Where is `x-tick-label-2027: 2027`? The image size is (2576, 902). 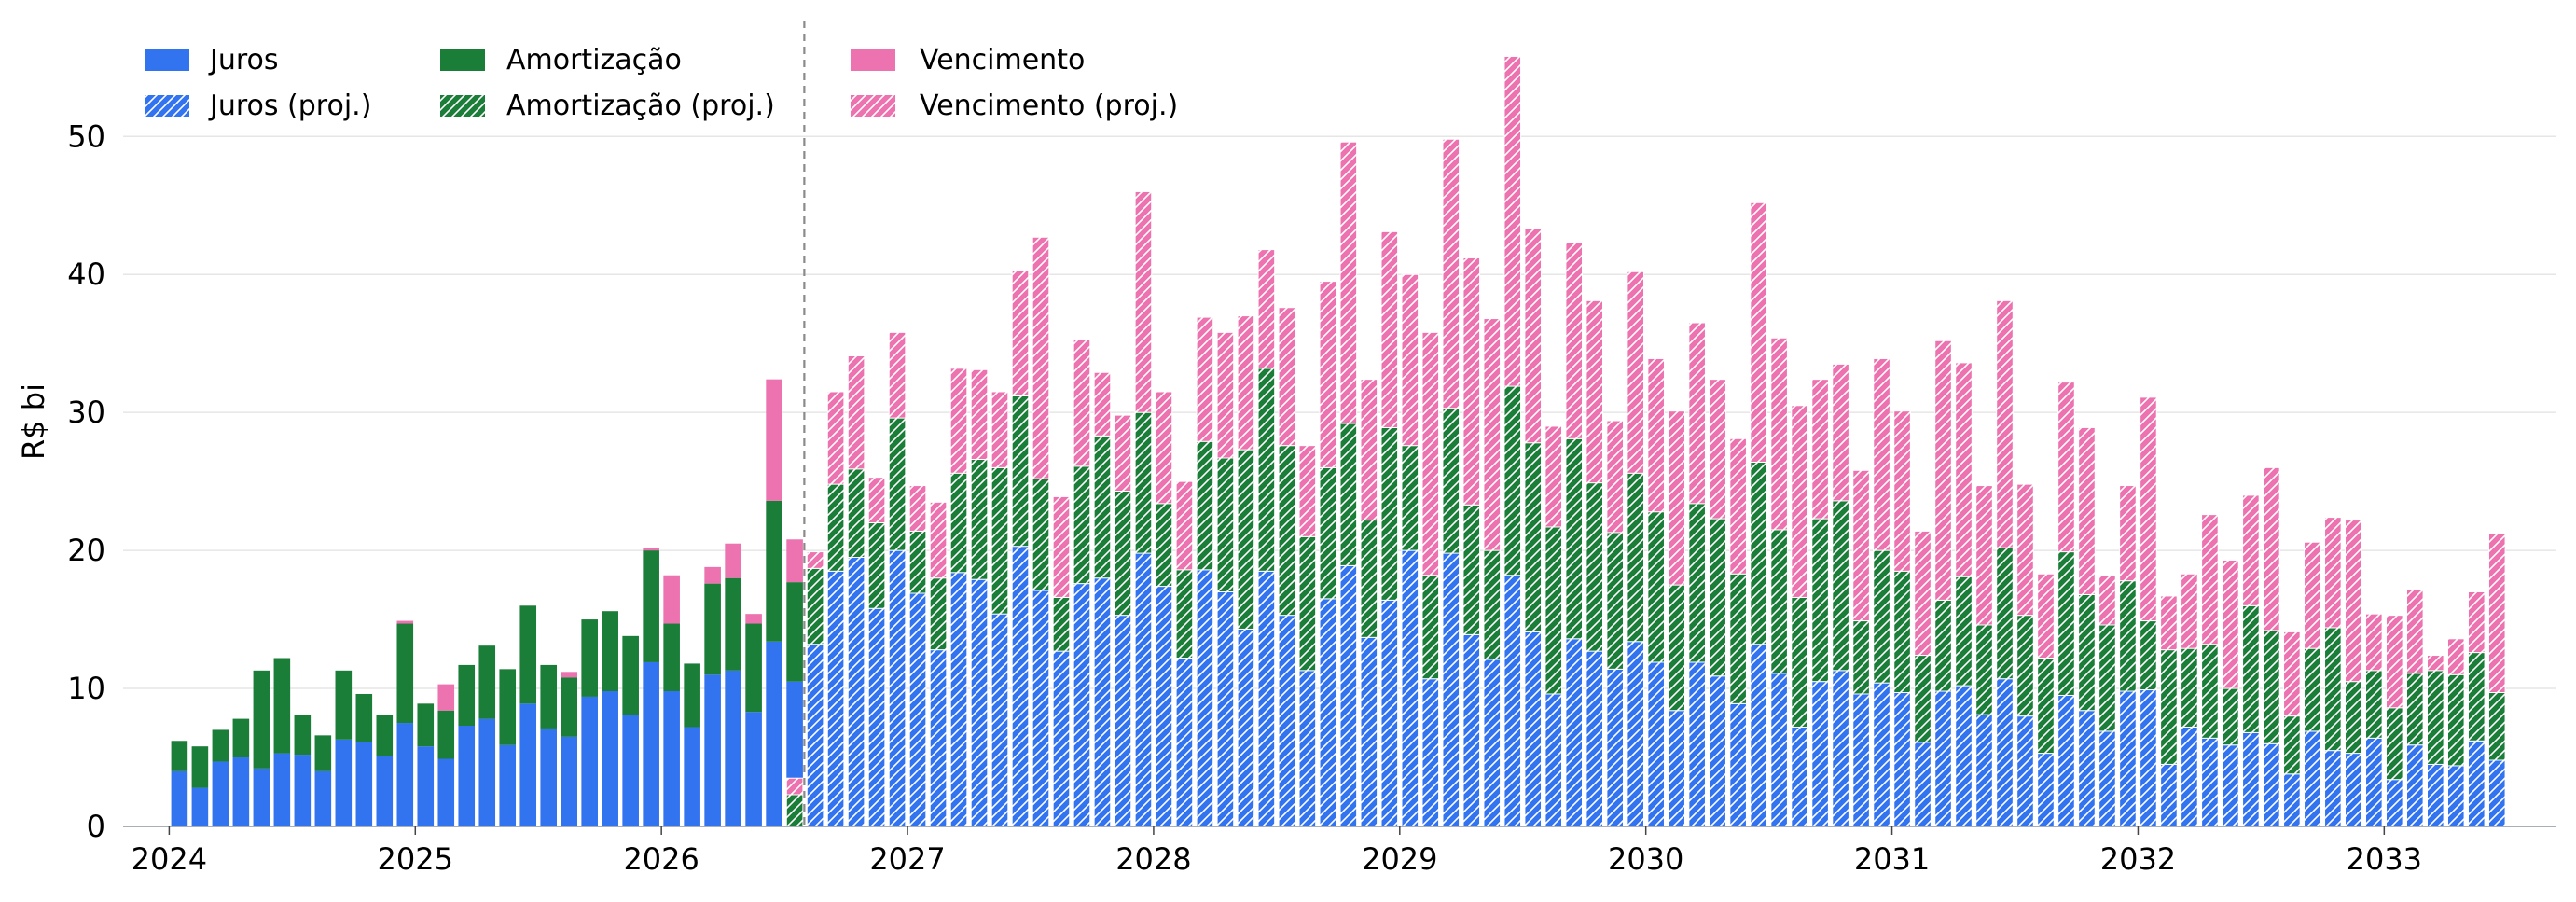
x-tick-label-2027: 2027 is located at coordinates (907, 859).